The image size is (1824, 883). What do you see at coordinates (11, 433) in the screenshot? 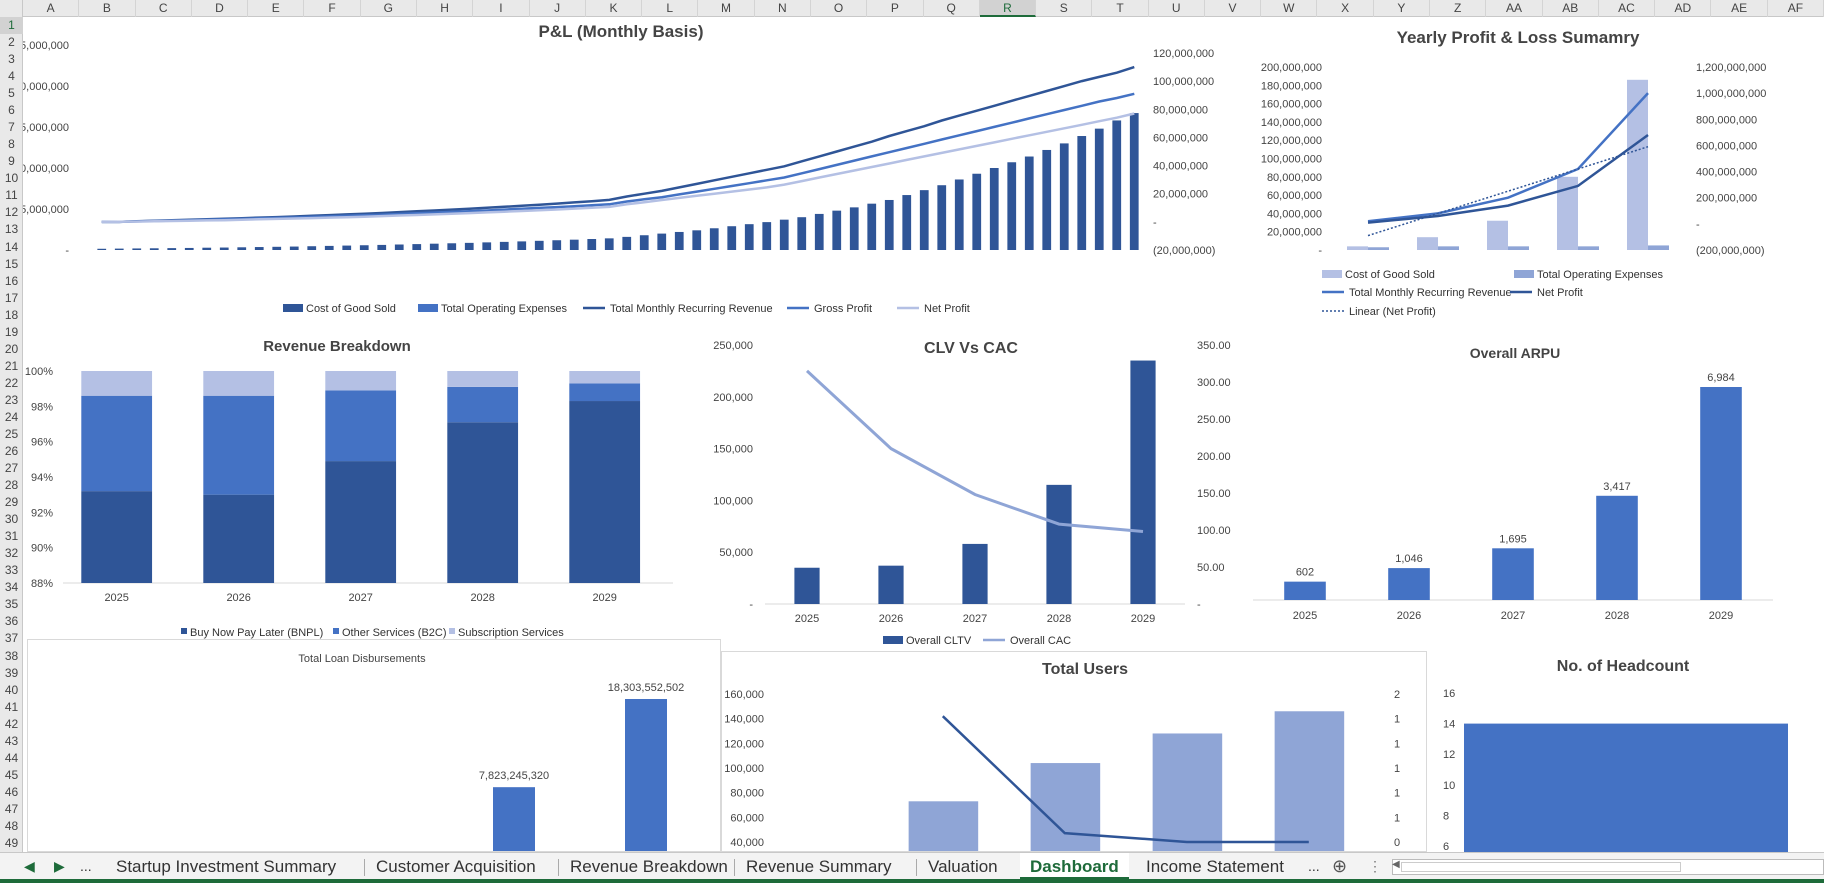
I see `row-header-25: 25` at bounding box center [11, 433].